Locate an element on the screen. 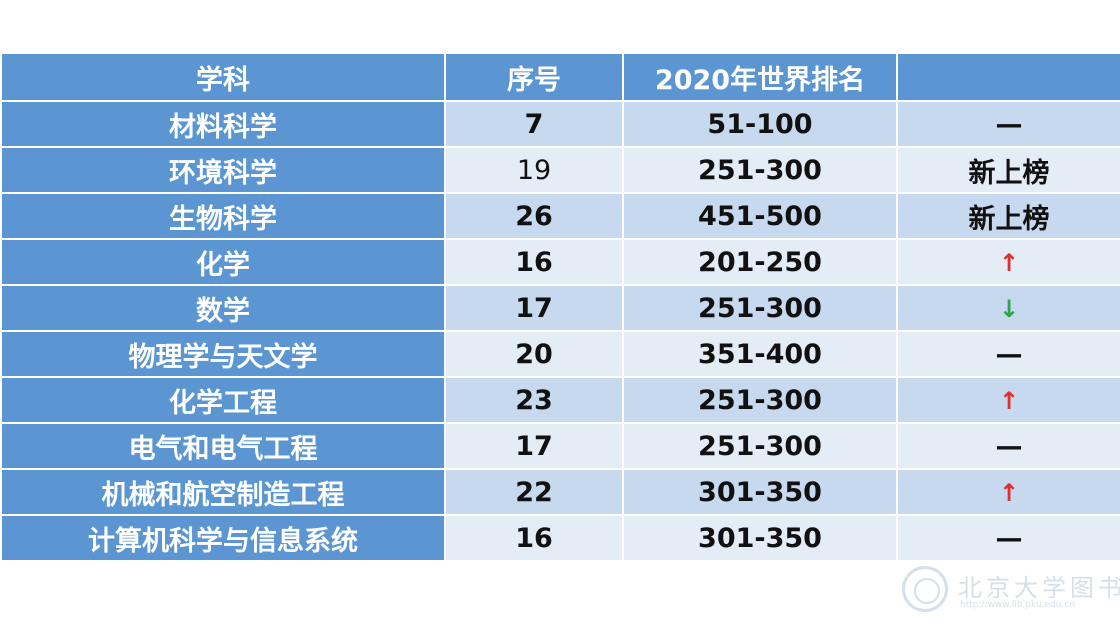  subject-cell: 电气和电气工程 is located at coordinates (223, 446).